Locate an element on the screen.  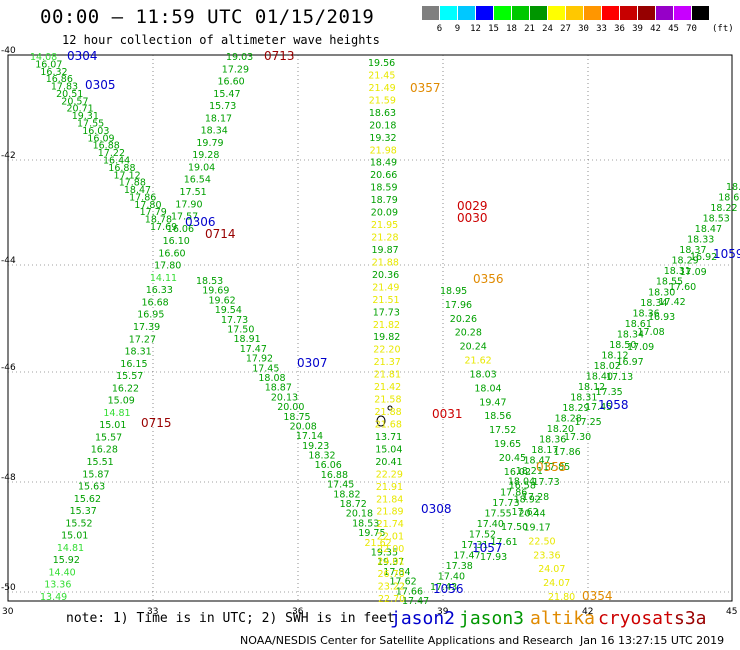
track-t6-label: 18.40 is located at coordinates (599, 377).